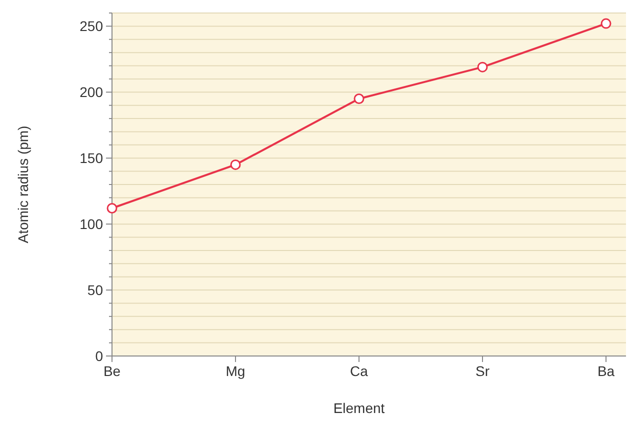 The image size is (640, 427). I want to click on y-tick-label: 0, so click(99, 356).